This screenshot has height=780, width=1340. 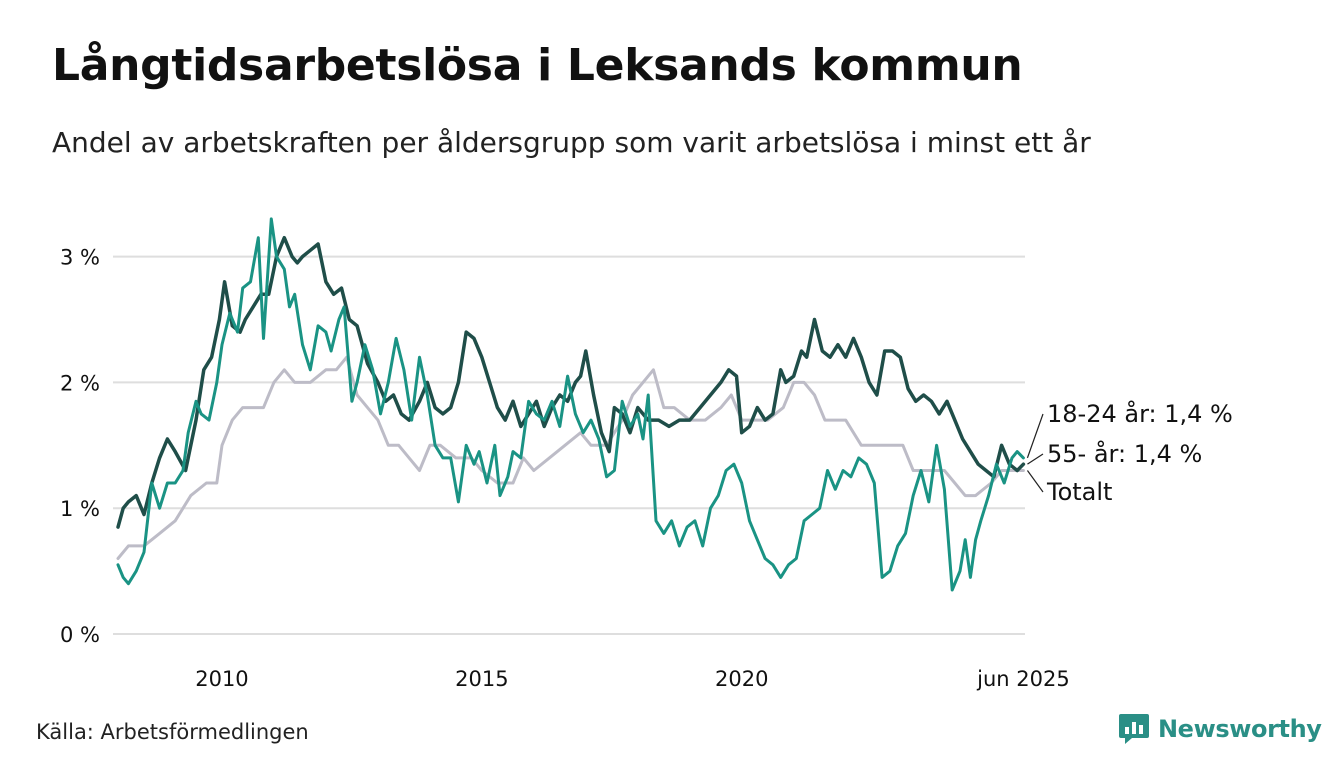 I want to click on x-axis-tick-labels: 2010 2015 2020 jun 2025, so click(x=632, y=679).